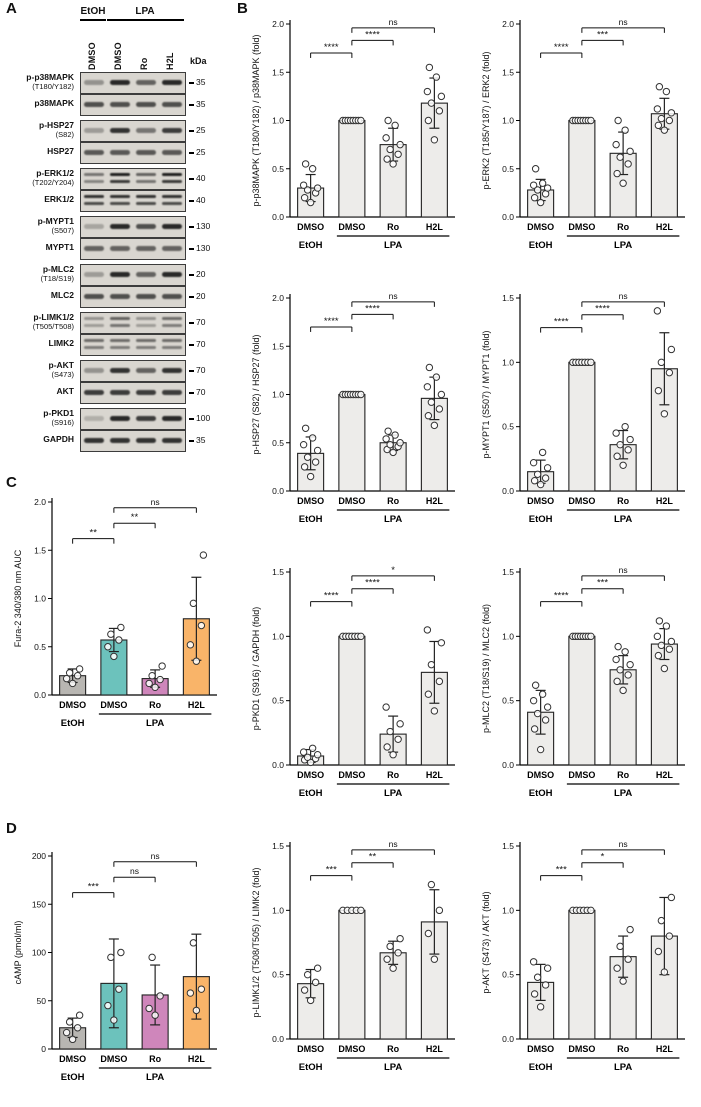 Image resolution: width=701 pixels, height=1107 pixels. I want to click on significance-label: ns, so click(623, 570).